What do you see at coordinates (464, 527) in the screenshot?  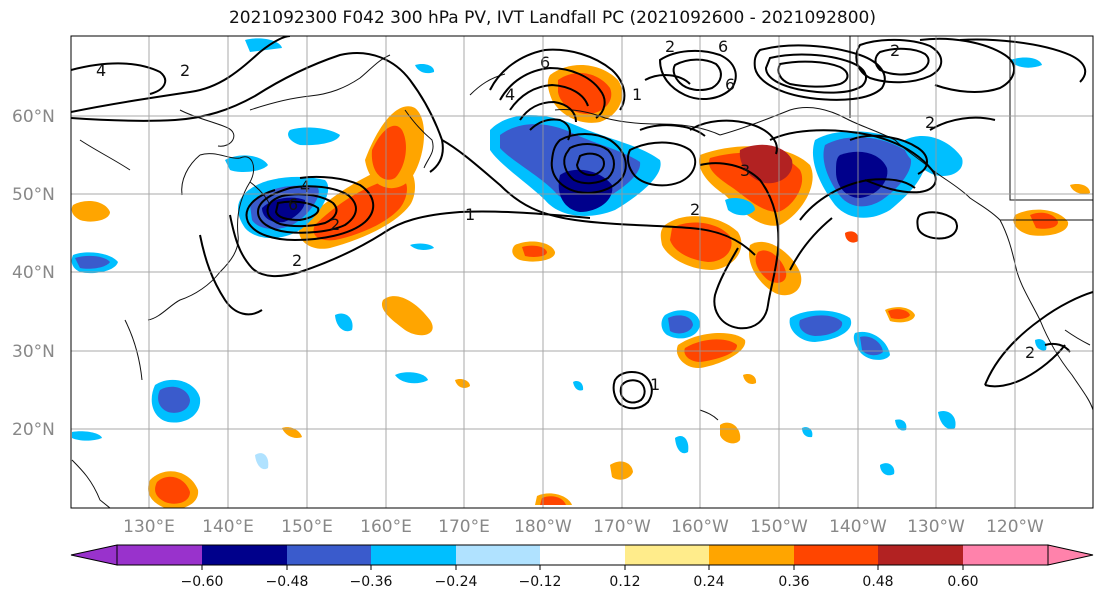 I see `longitude-label: 170°E` at bounding box center [464, 527].